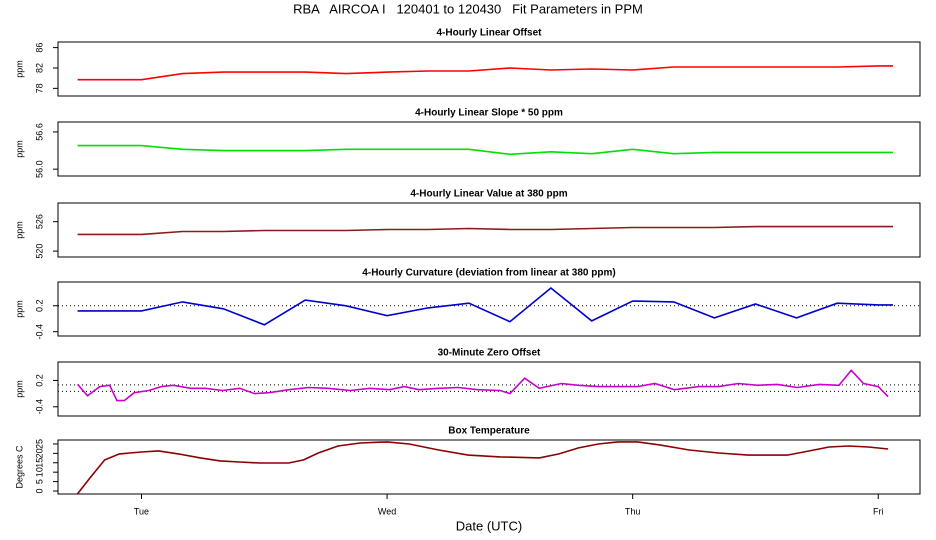 This screenshot has height=540, width=936. What do you see at coordinates (141, 511) in the screenshot?
I see `x-tick-label: Tue` at bounding box center [141, 511].